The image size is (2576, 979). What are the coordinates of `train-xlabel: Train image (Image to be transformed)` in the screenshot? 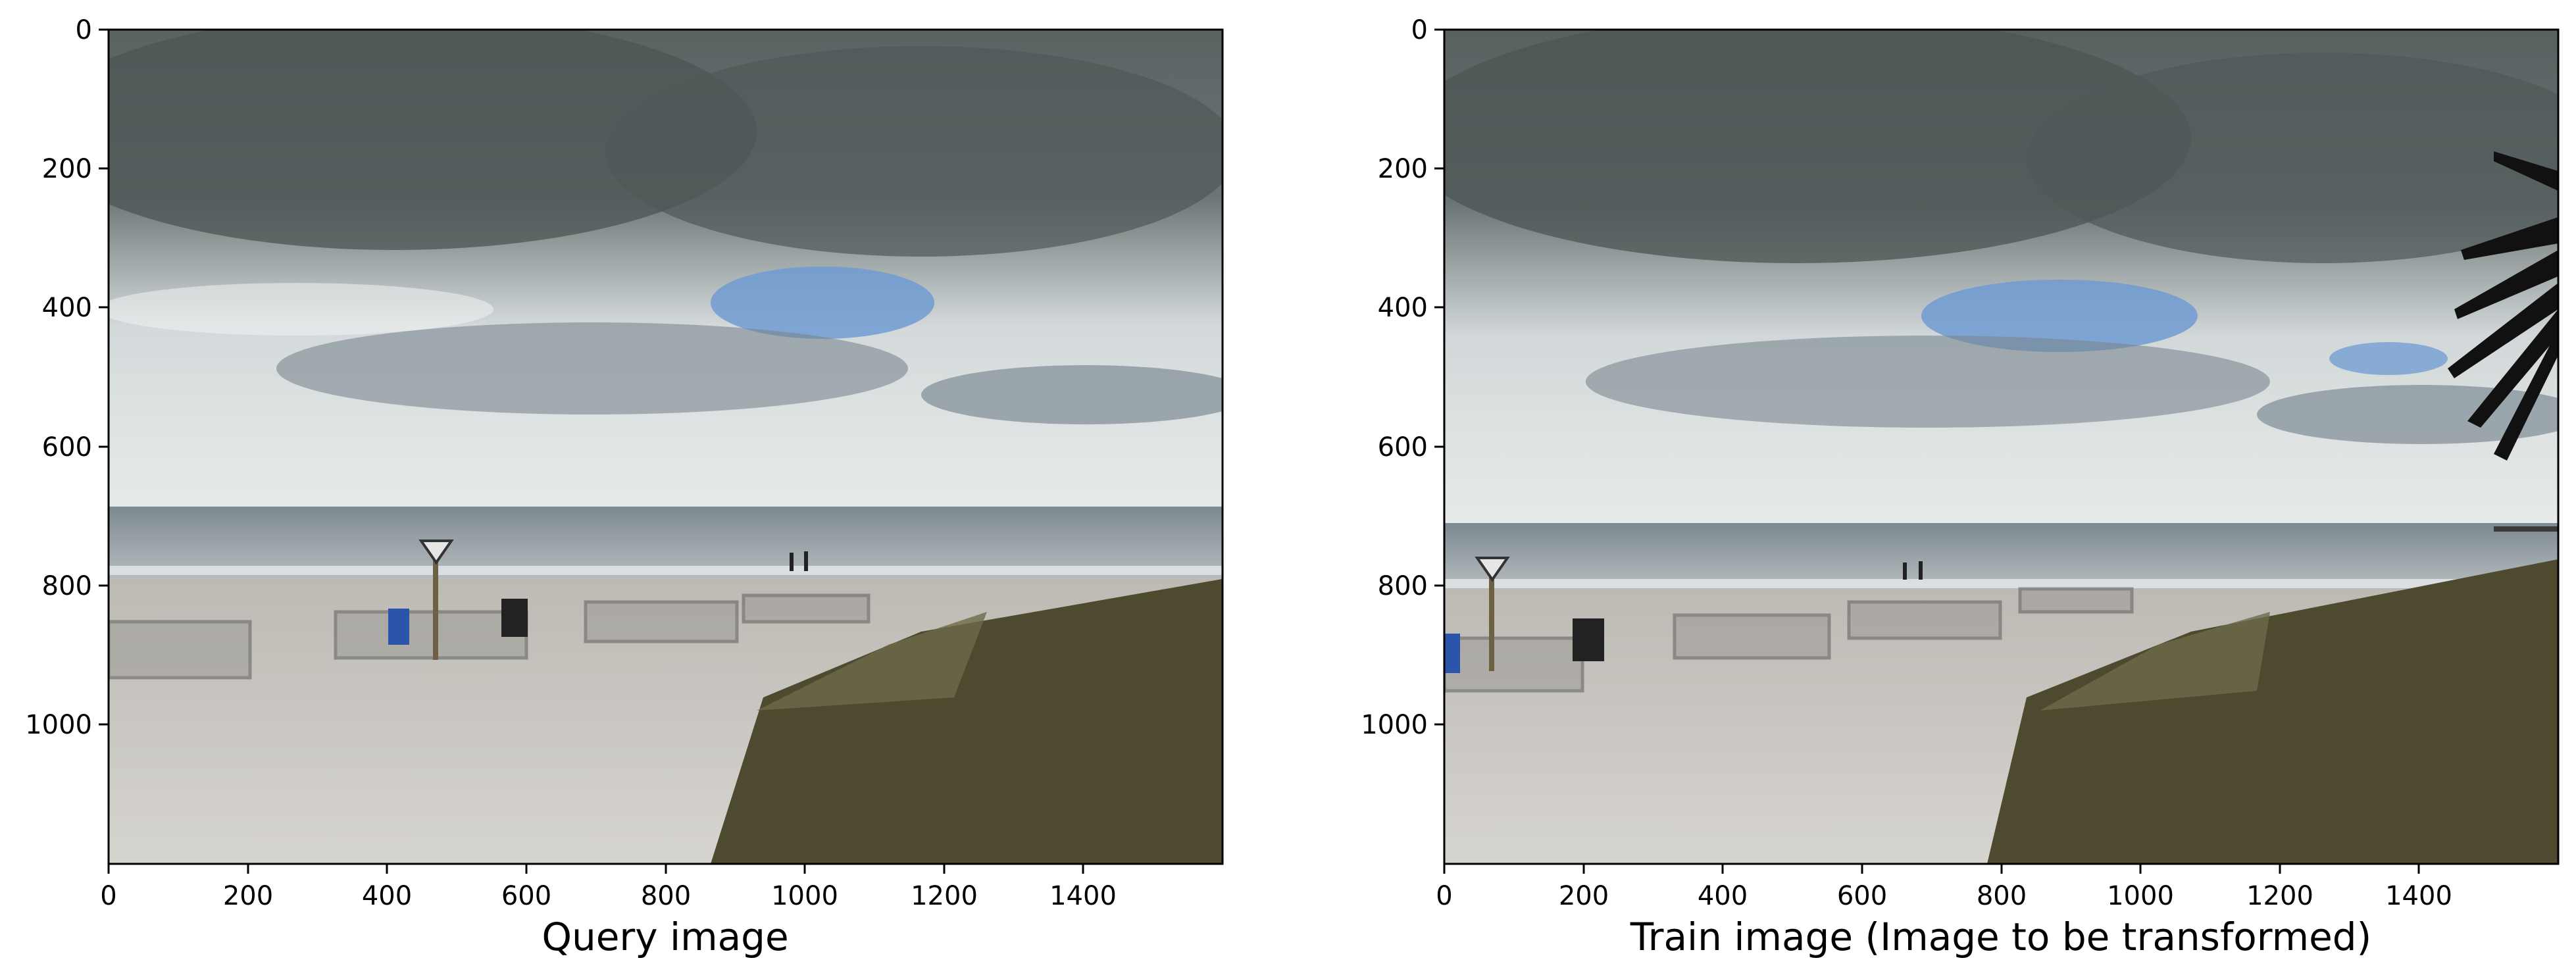 It's located at (2001, 937).